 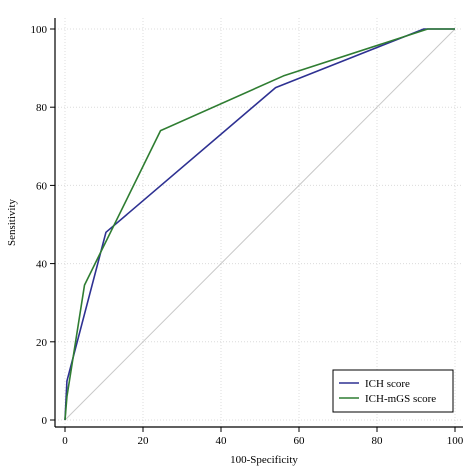 What do you see at coordinates (65, 441) in the screenshot?
I see `x-tick-label-0: 0` at bounding box center [65, 441].